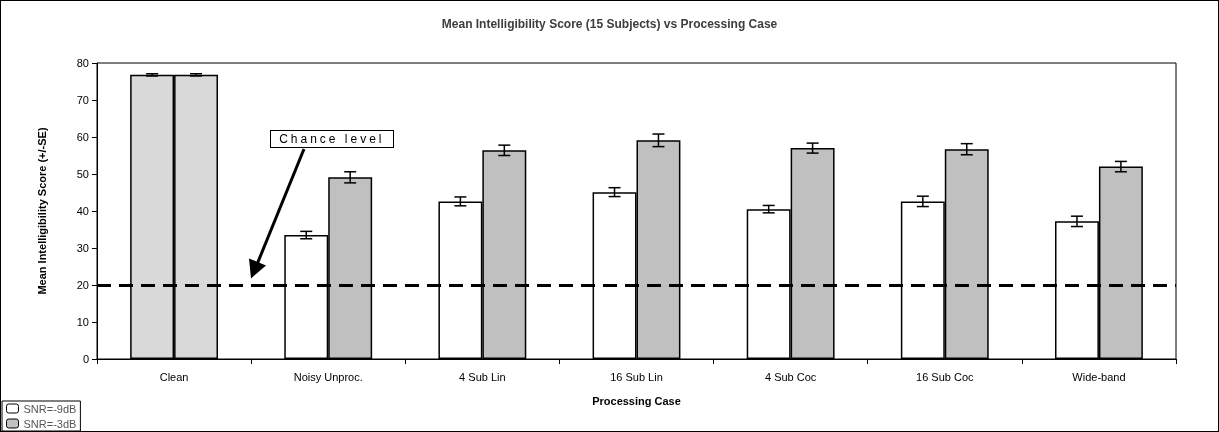 The width and height of the screenshot is (1219, 432). Describe the element at coordinates (50, 408) in the screenshot. I see `legend-label: SNR=-9dB` at that location.